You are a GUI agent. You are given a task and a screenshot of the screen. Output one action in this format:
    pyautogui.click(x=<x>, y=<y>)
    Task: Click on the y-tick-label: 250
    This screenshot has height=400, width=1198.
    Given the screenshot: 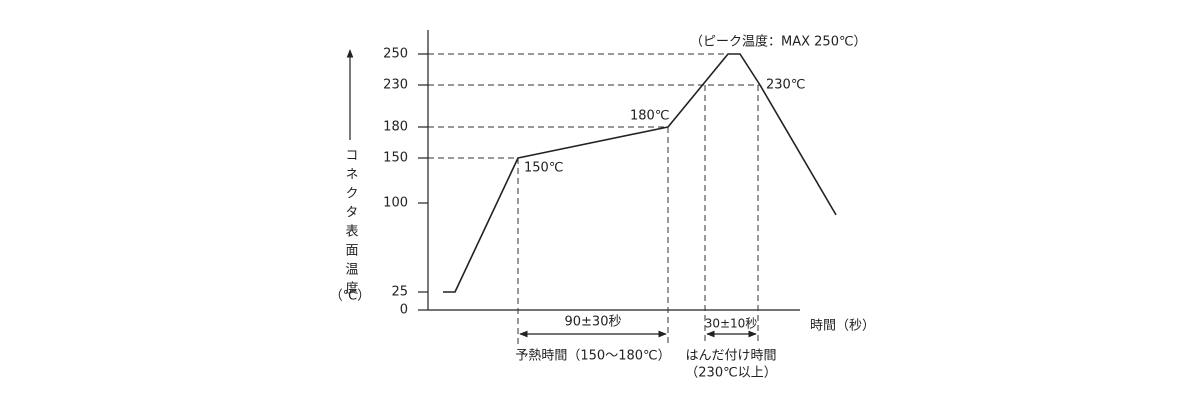 What is the action you would take?
    pyautogui.click(x=395, y=54)
    